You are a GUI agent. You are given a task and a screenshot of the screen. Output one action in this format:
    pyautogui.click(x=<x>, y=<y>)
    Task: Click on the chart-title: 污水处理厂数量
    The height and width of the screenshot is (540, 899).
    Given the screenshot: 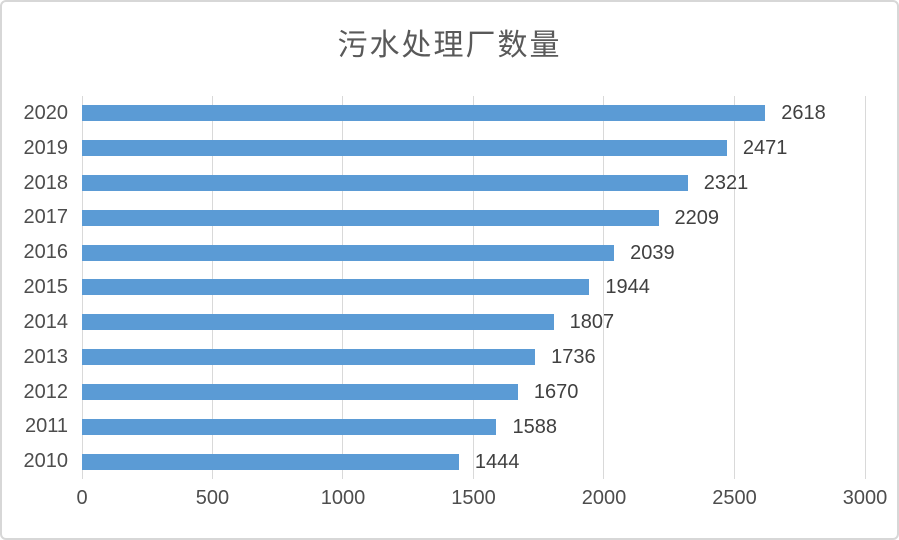 What is the action you would take?
    pyautogui.click(x=449, y=45)
    